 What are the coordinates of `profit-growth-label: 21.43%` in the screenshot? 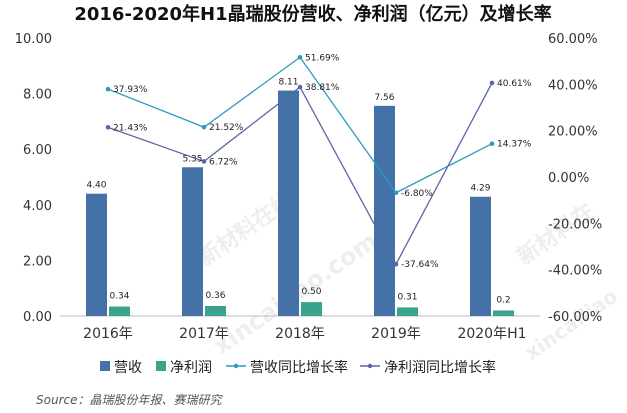 It's located at (130, 128).